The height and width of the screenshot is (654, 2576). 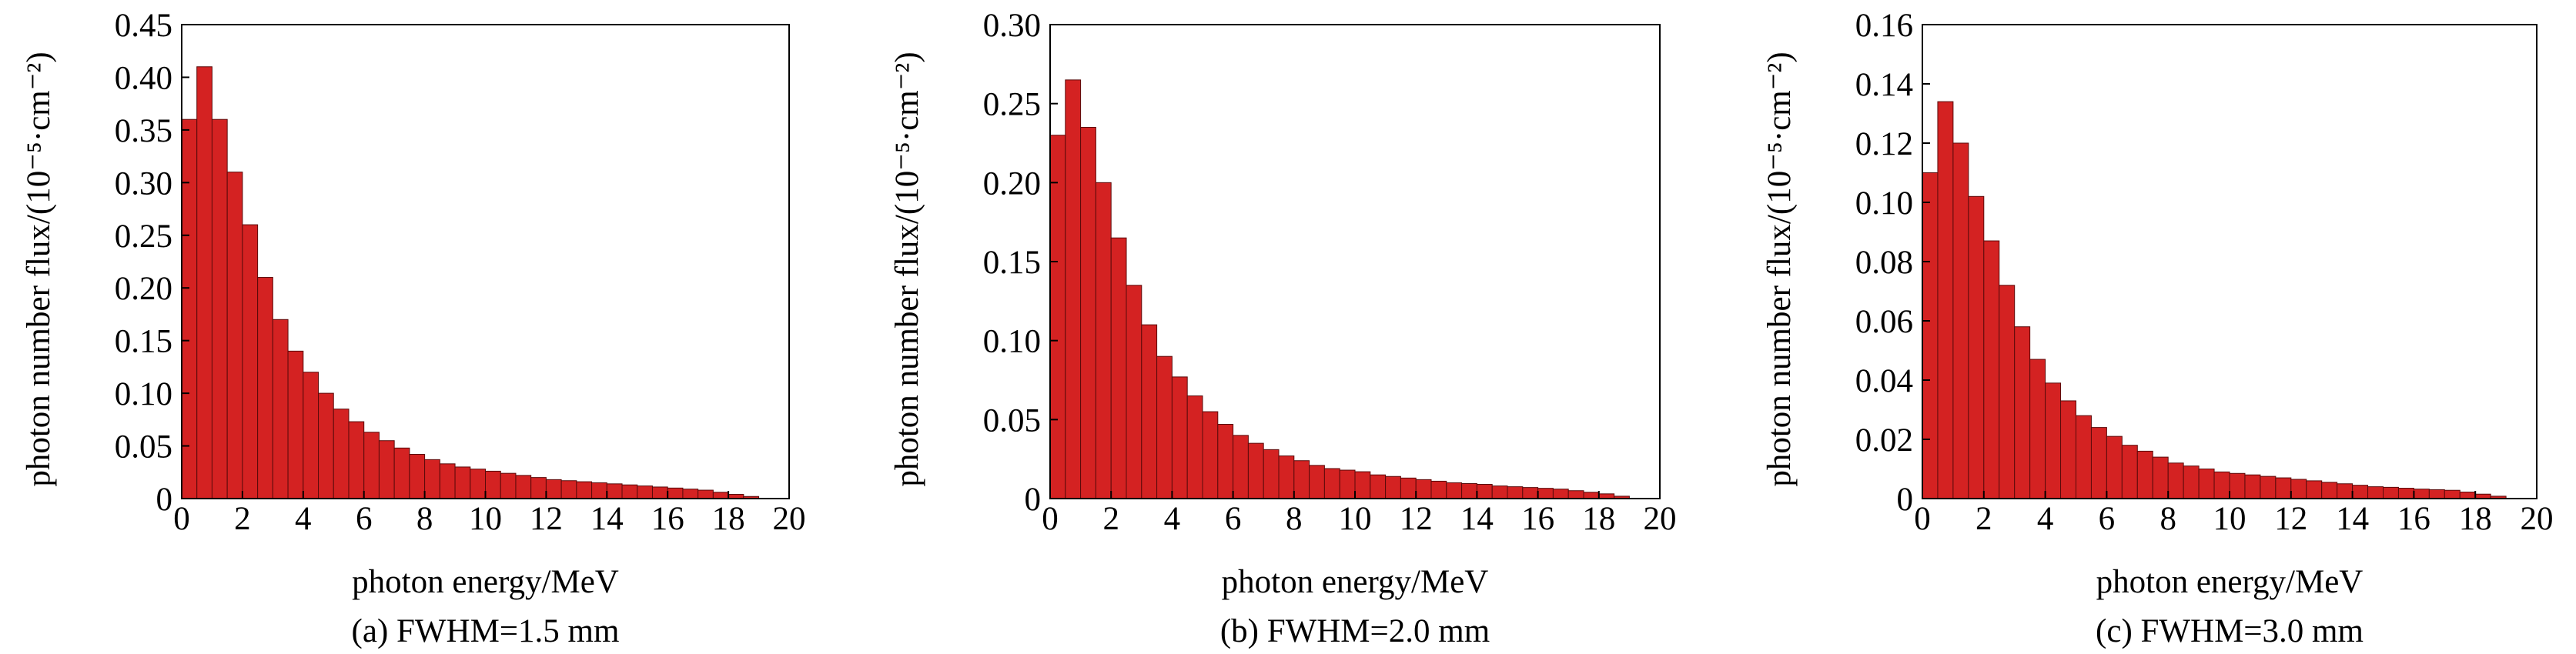 I want to click on y-tick-label: 0.14, so click(x=1884, y=85).